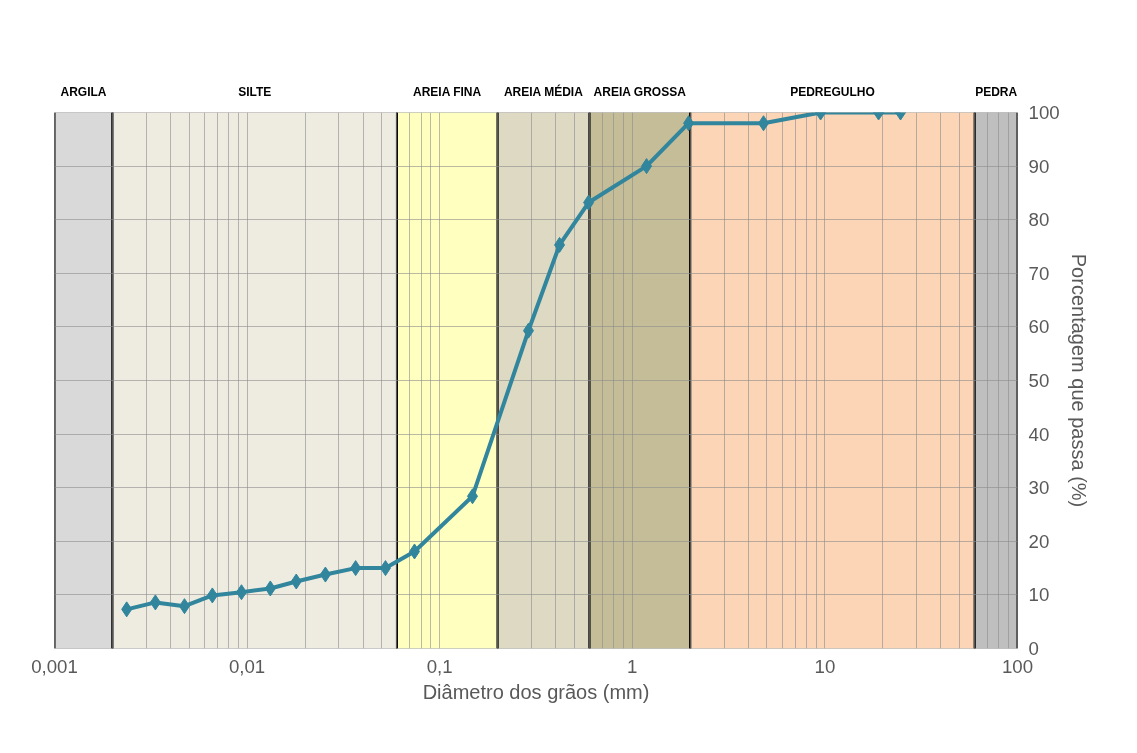 The height and width of the screenshot is (753, 1137). What do you see at coordinates (439, 666) in the screenshot?
I see `x-tick-label: 0,1` at bounding box center [439, 666].